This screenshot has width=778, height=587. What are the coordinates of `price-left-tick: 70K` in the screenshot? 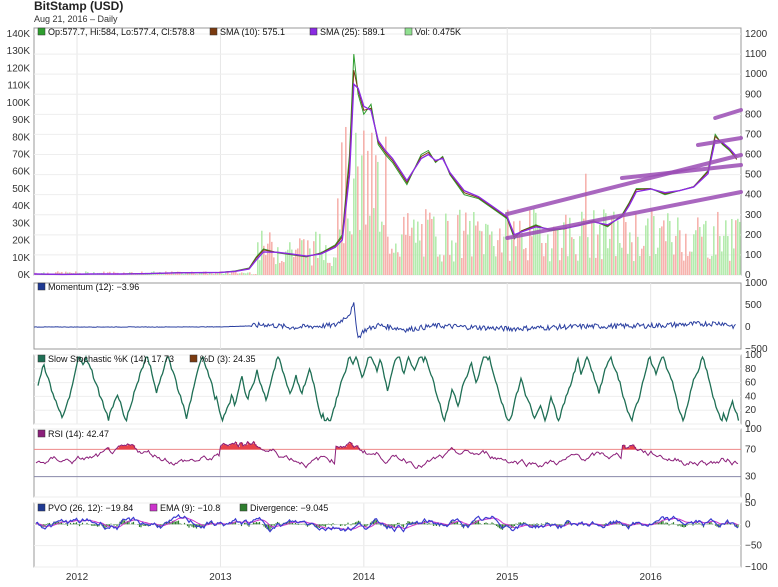 It's located at (21, 155).